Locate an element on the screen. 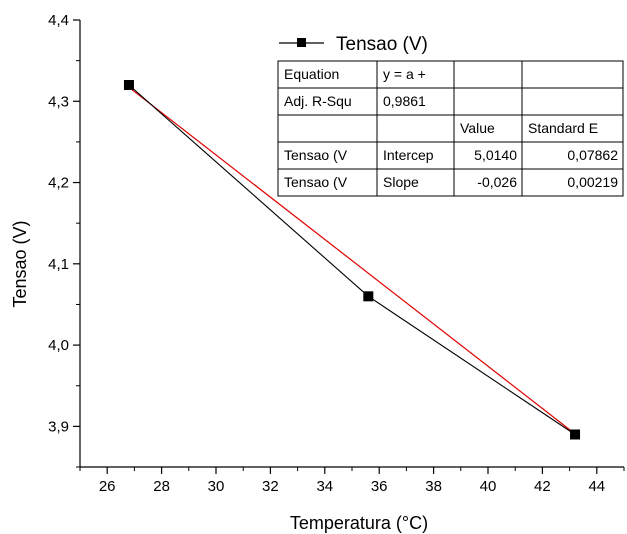  table-cell-text: Standard E is located at coordinates (563, 128).